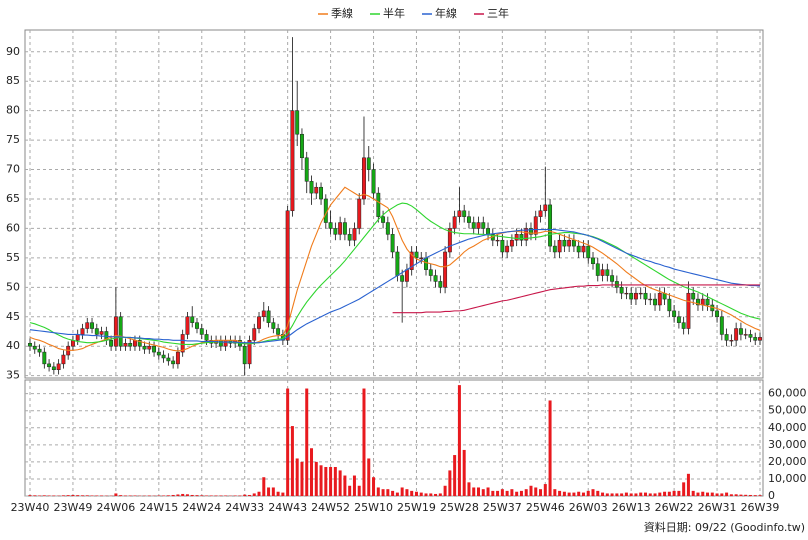 Image resolution: width=808 pixels, height=540 pixels. I want to click on y2-tick-label: 60,000, so click(787, 393).